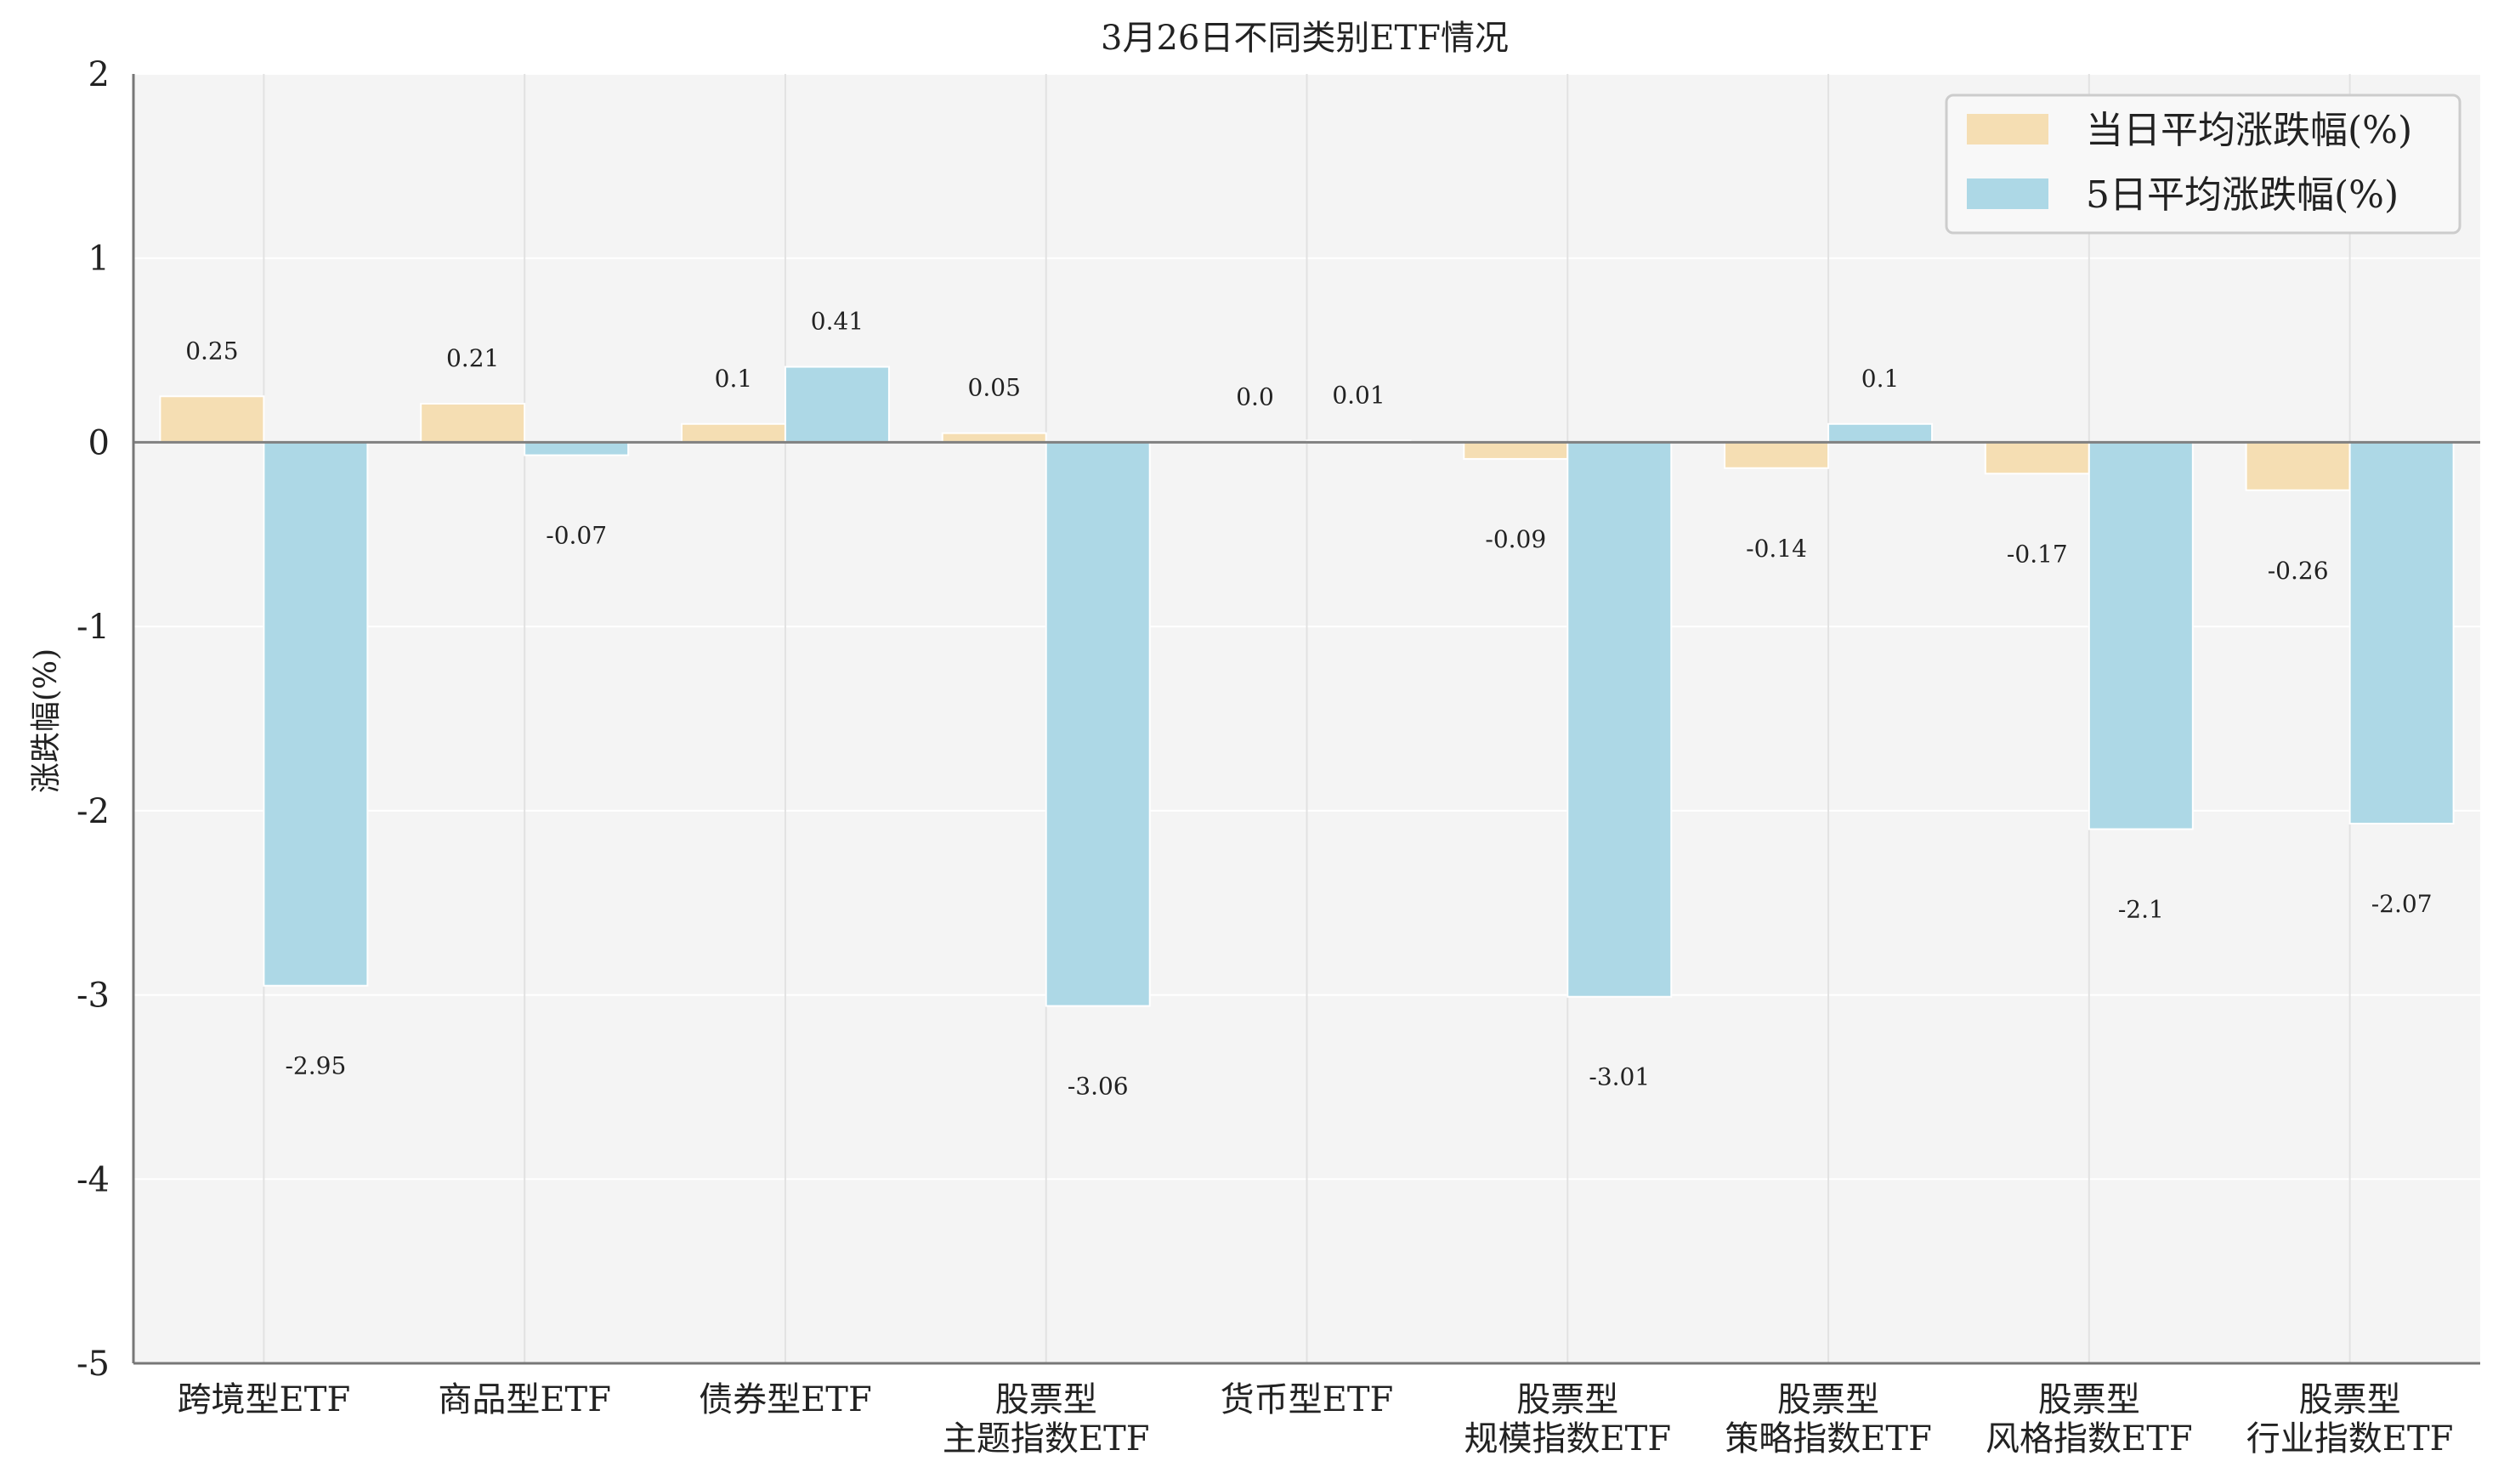 This screenshot has height=1484, width=2504. What do you see at coordinates (1098, 1087) in the screenshot?
I see `data-label-5day: -3.06` at bounding box center [1098, 1087].